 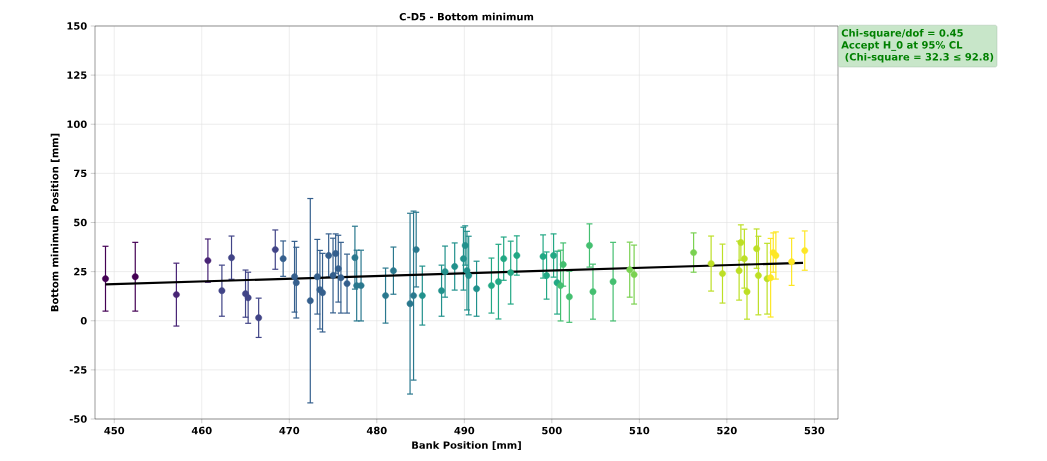 I want to click on y-tick-label: 100, so click(x=77, y=124).